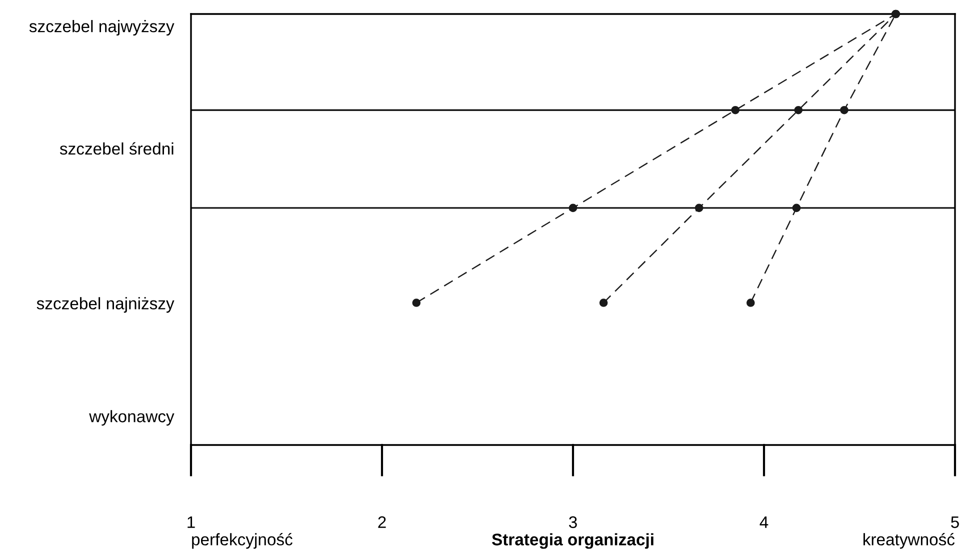  What do you see at coordinates (105, 305) in the screenshot?
I see `text: szczebel najniższy` at bounding box center [105, 305].